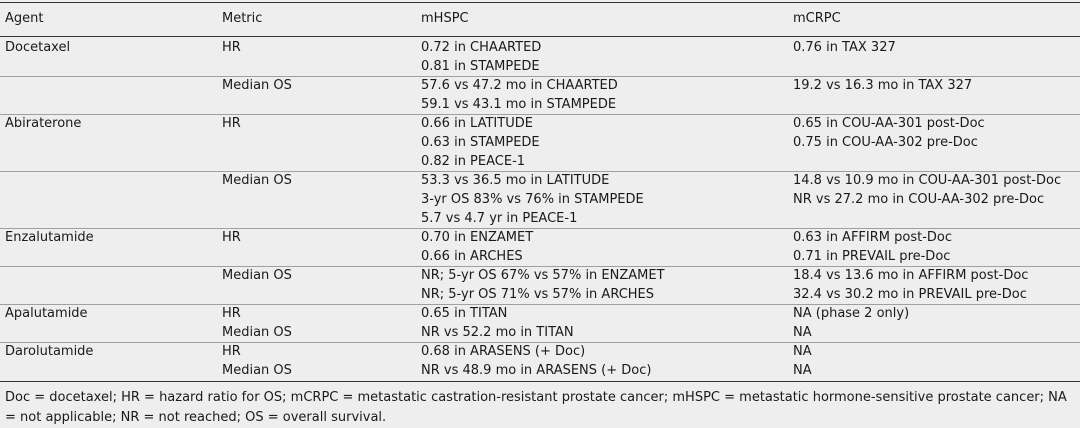 This screenshot has width=1080, height=428. What do you see at coordinates (519, 85) in the screenshot?
I see `mhspc-result: 57.6 vs 47.2 mo in CHAARTED` at bounding box center [519, 85].